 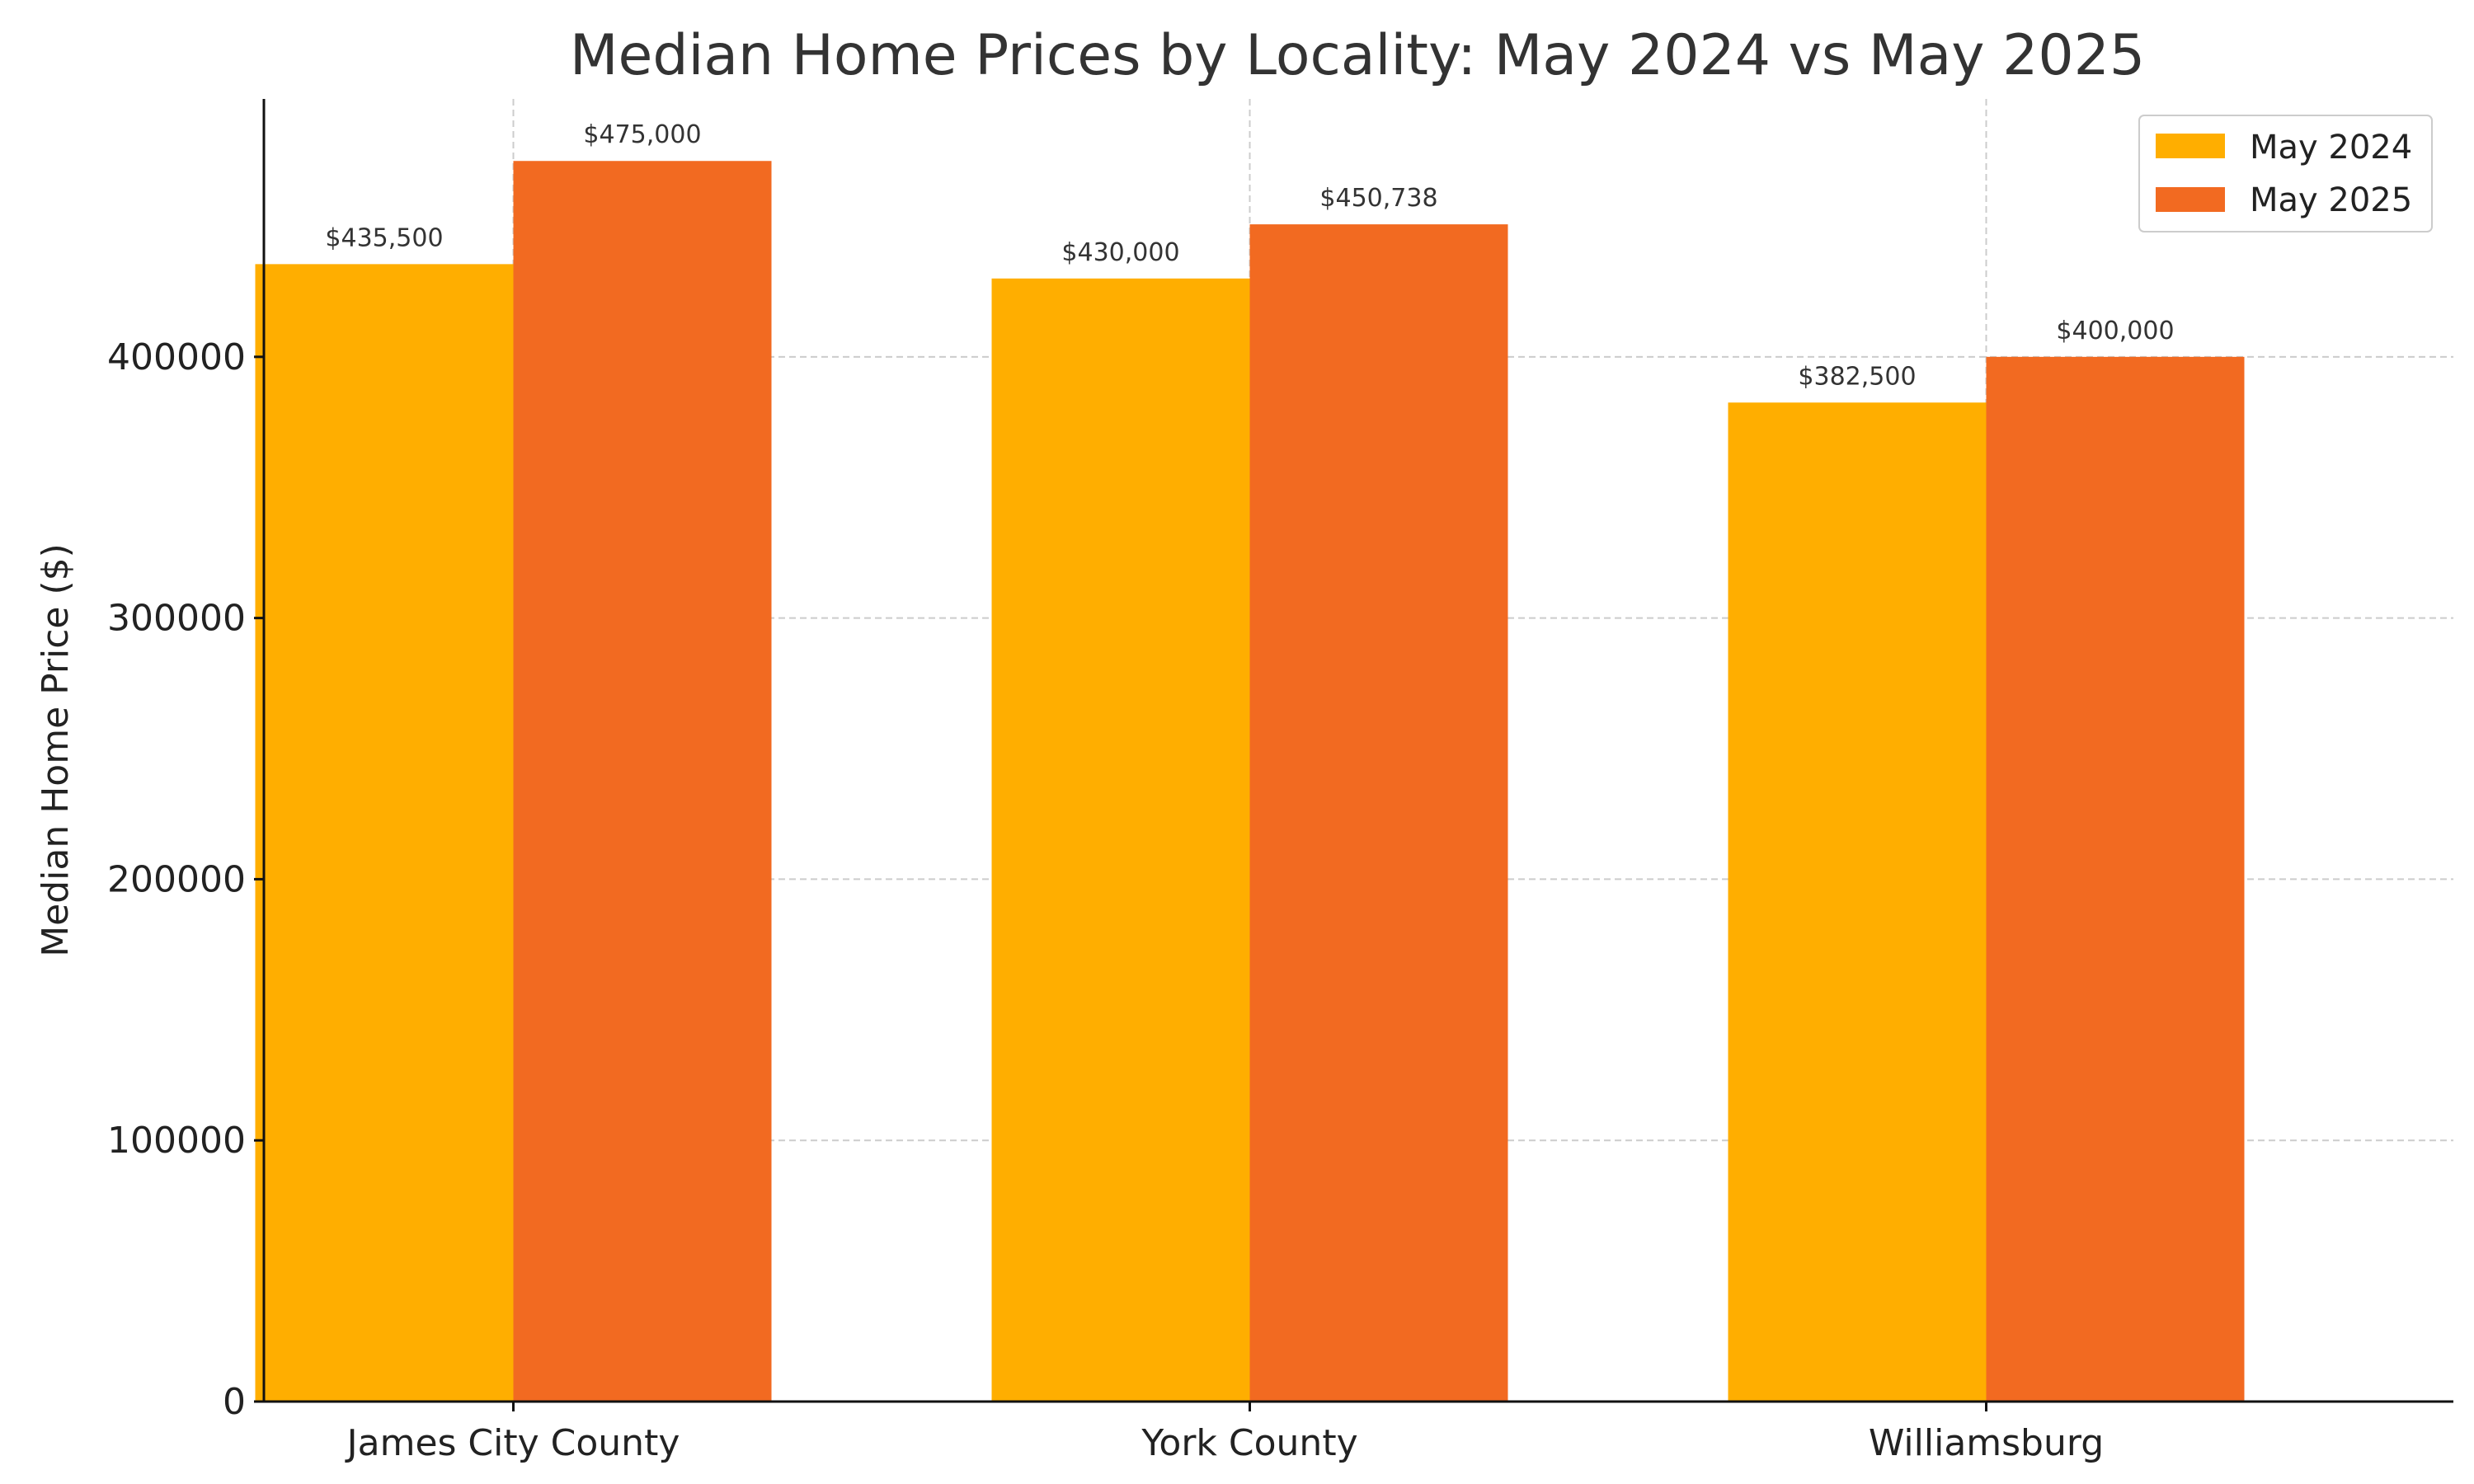 What do you see at coordinates (2285, 173) in the screenshot?
I see `legend: May 2024 May 2025` at bounding box center [2285, 173].